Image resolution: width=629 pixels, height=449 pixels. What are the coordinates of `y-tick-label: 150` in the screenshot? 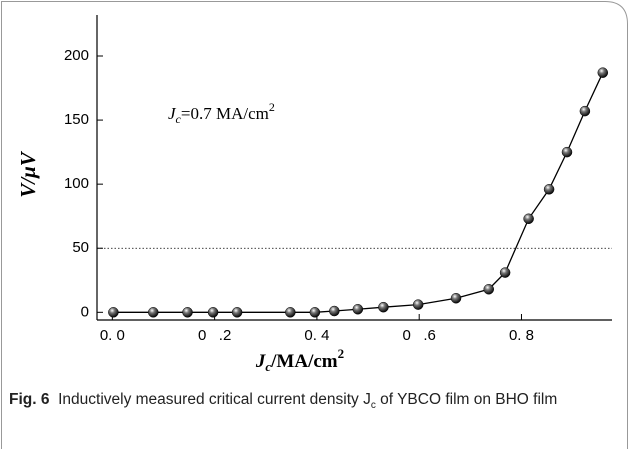 It's located at (76, 119).